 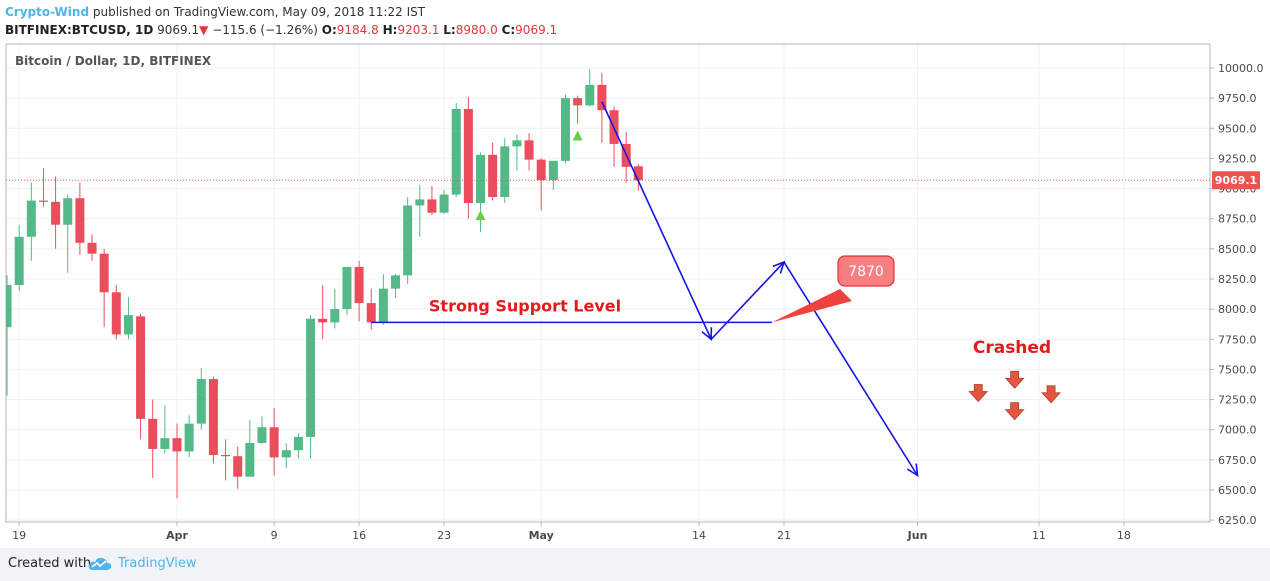 I want to click on low-value: 8980.0, so click(x=476, y=30).